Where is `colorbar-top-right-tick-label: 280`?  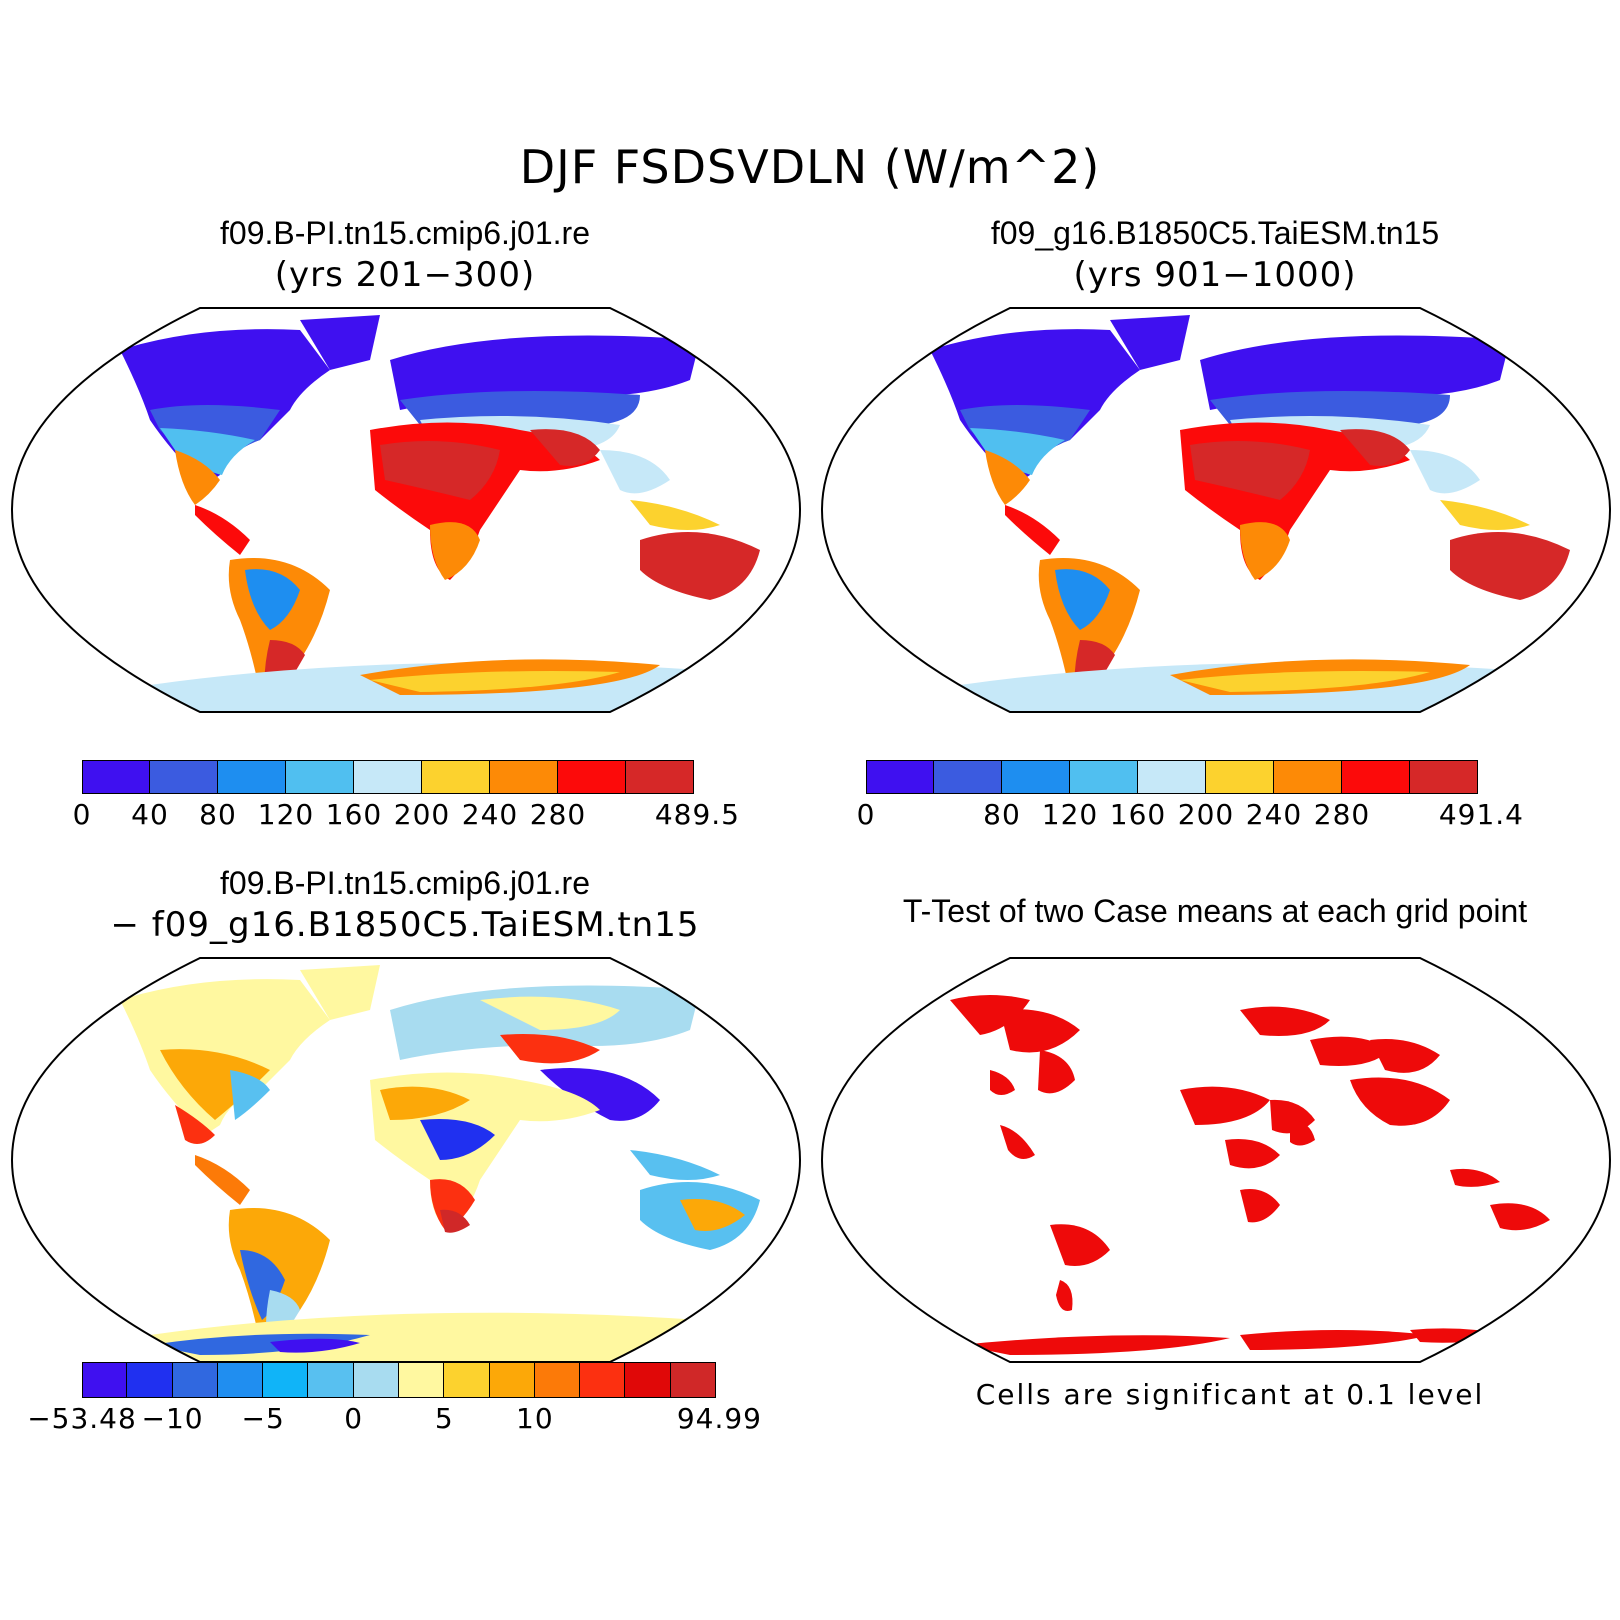
colorbar-top-right-tick-label: 280 is located at coordinates (1342, 814).